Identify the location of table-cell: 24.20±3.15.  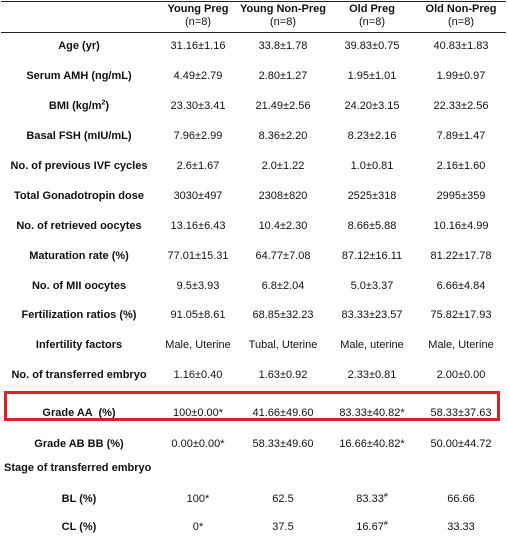
(372, 106).